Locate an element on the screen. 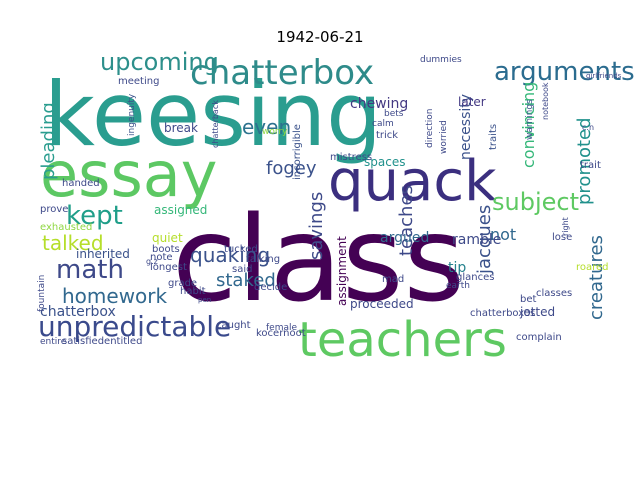  word-keesing: keesing is located at coordinates (213, 114).